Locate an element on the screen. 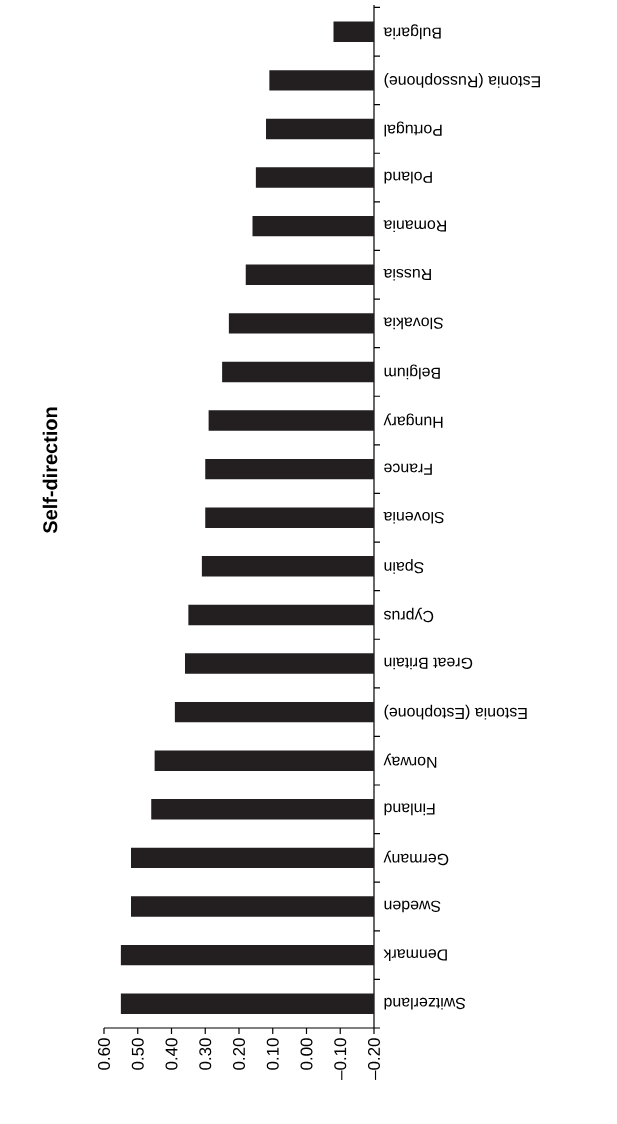 Image resolution: width=617 pixels, height=1124 pixels. y-tick-label: Bulgaria is located at coordinates (412, 32).